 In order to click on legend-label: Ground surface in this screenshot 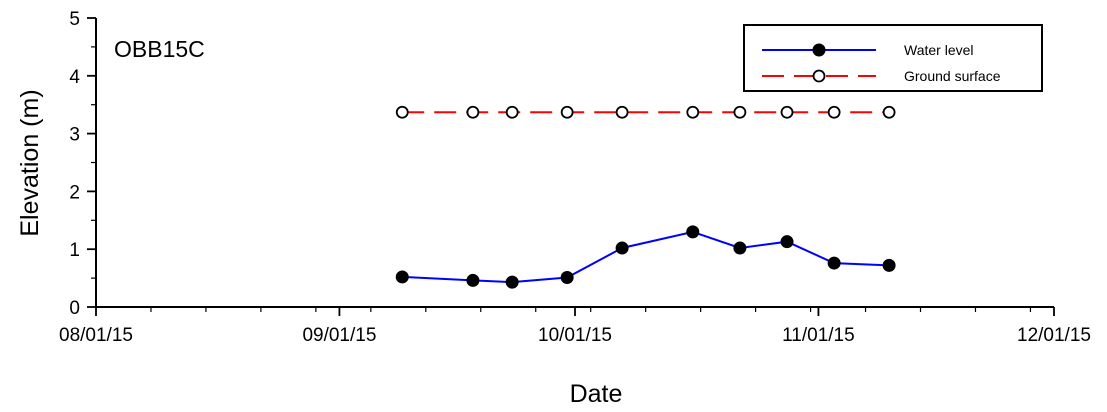, I will do `click(952, 76)`.